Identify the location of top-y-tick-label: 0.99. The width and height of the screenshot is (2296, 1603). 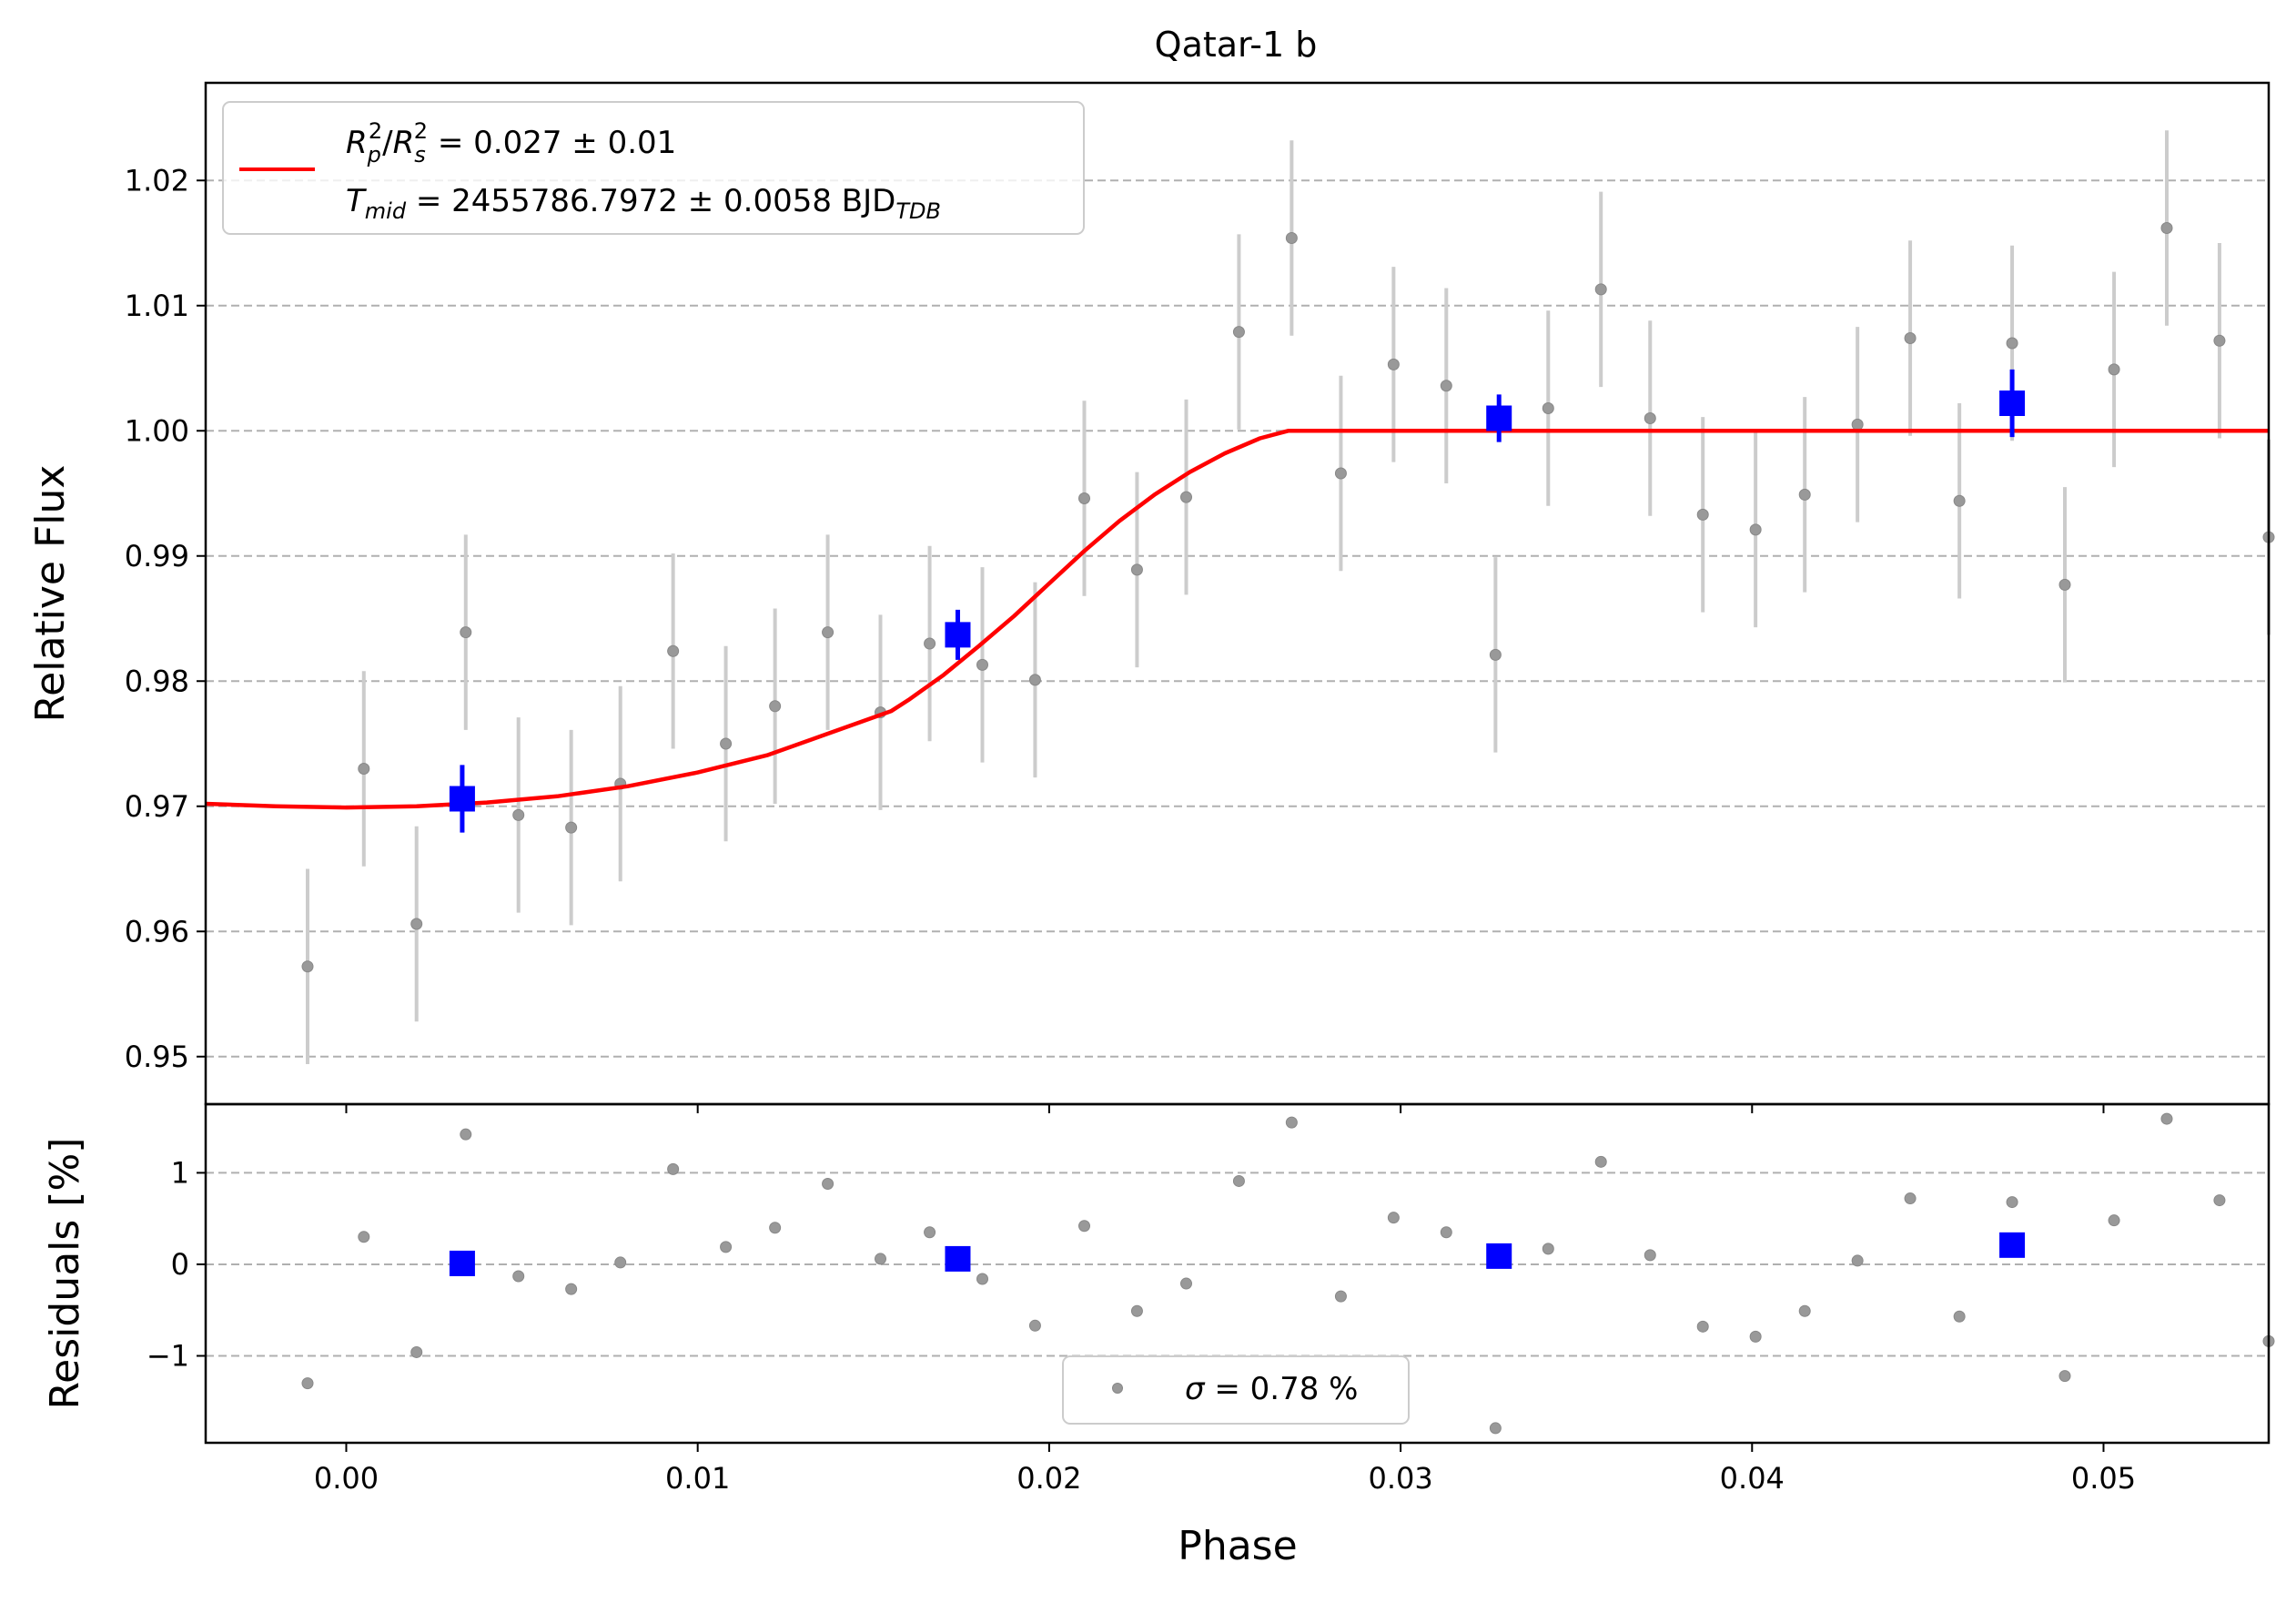
(157, 556).